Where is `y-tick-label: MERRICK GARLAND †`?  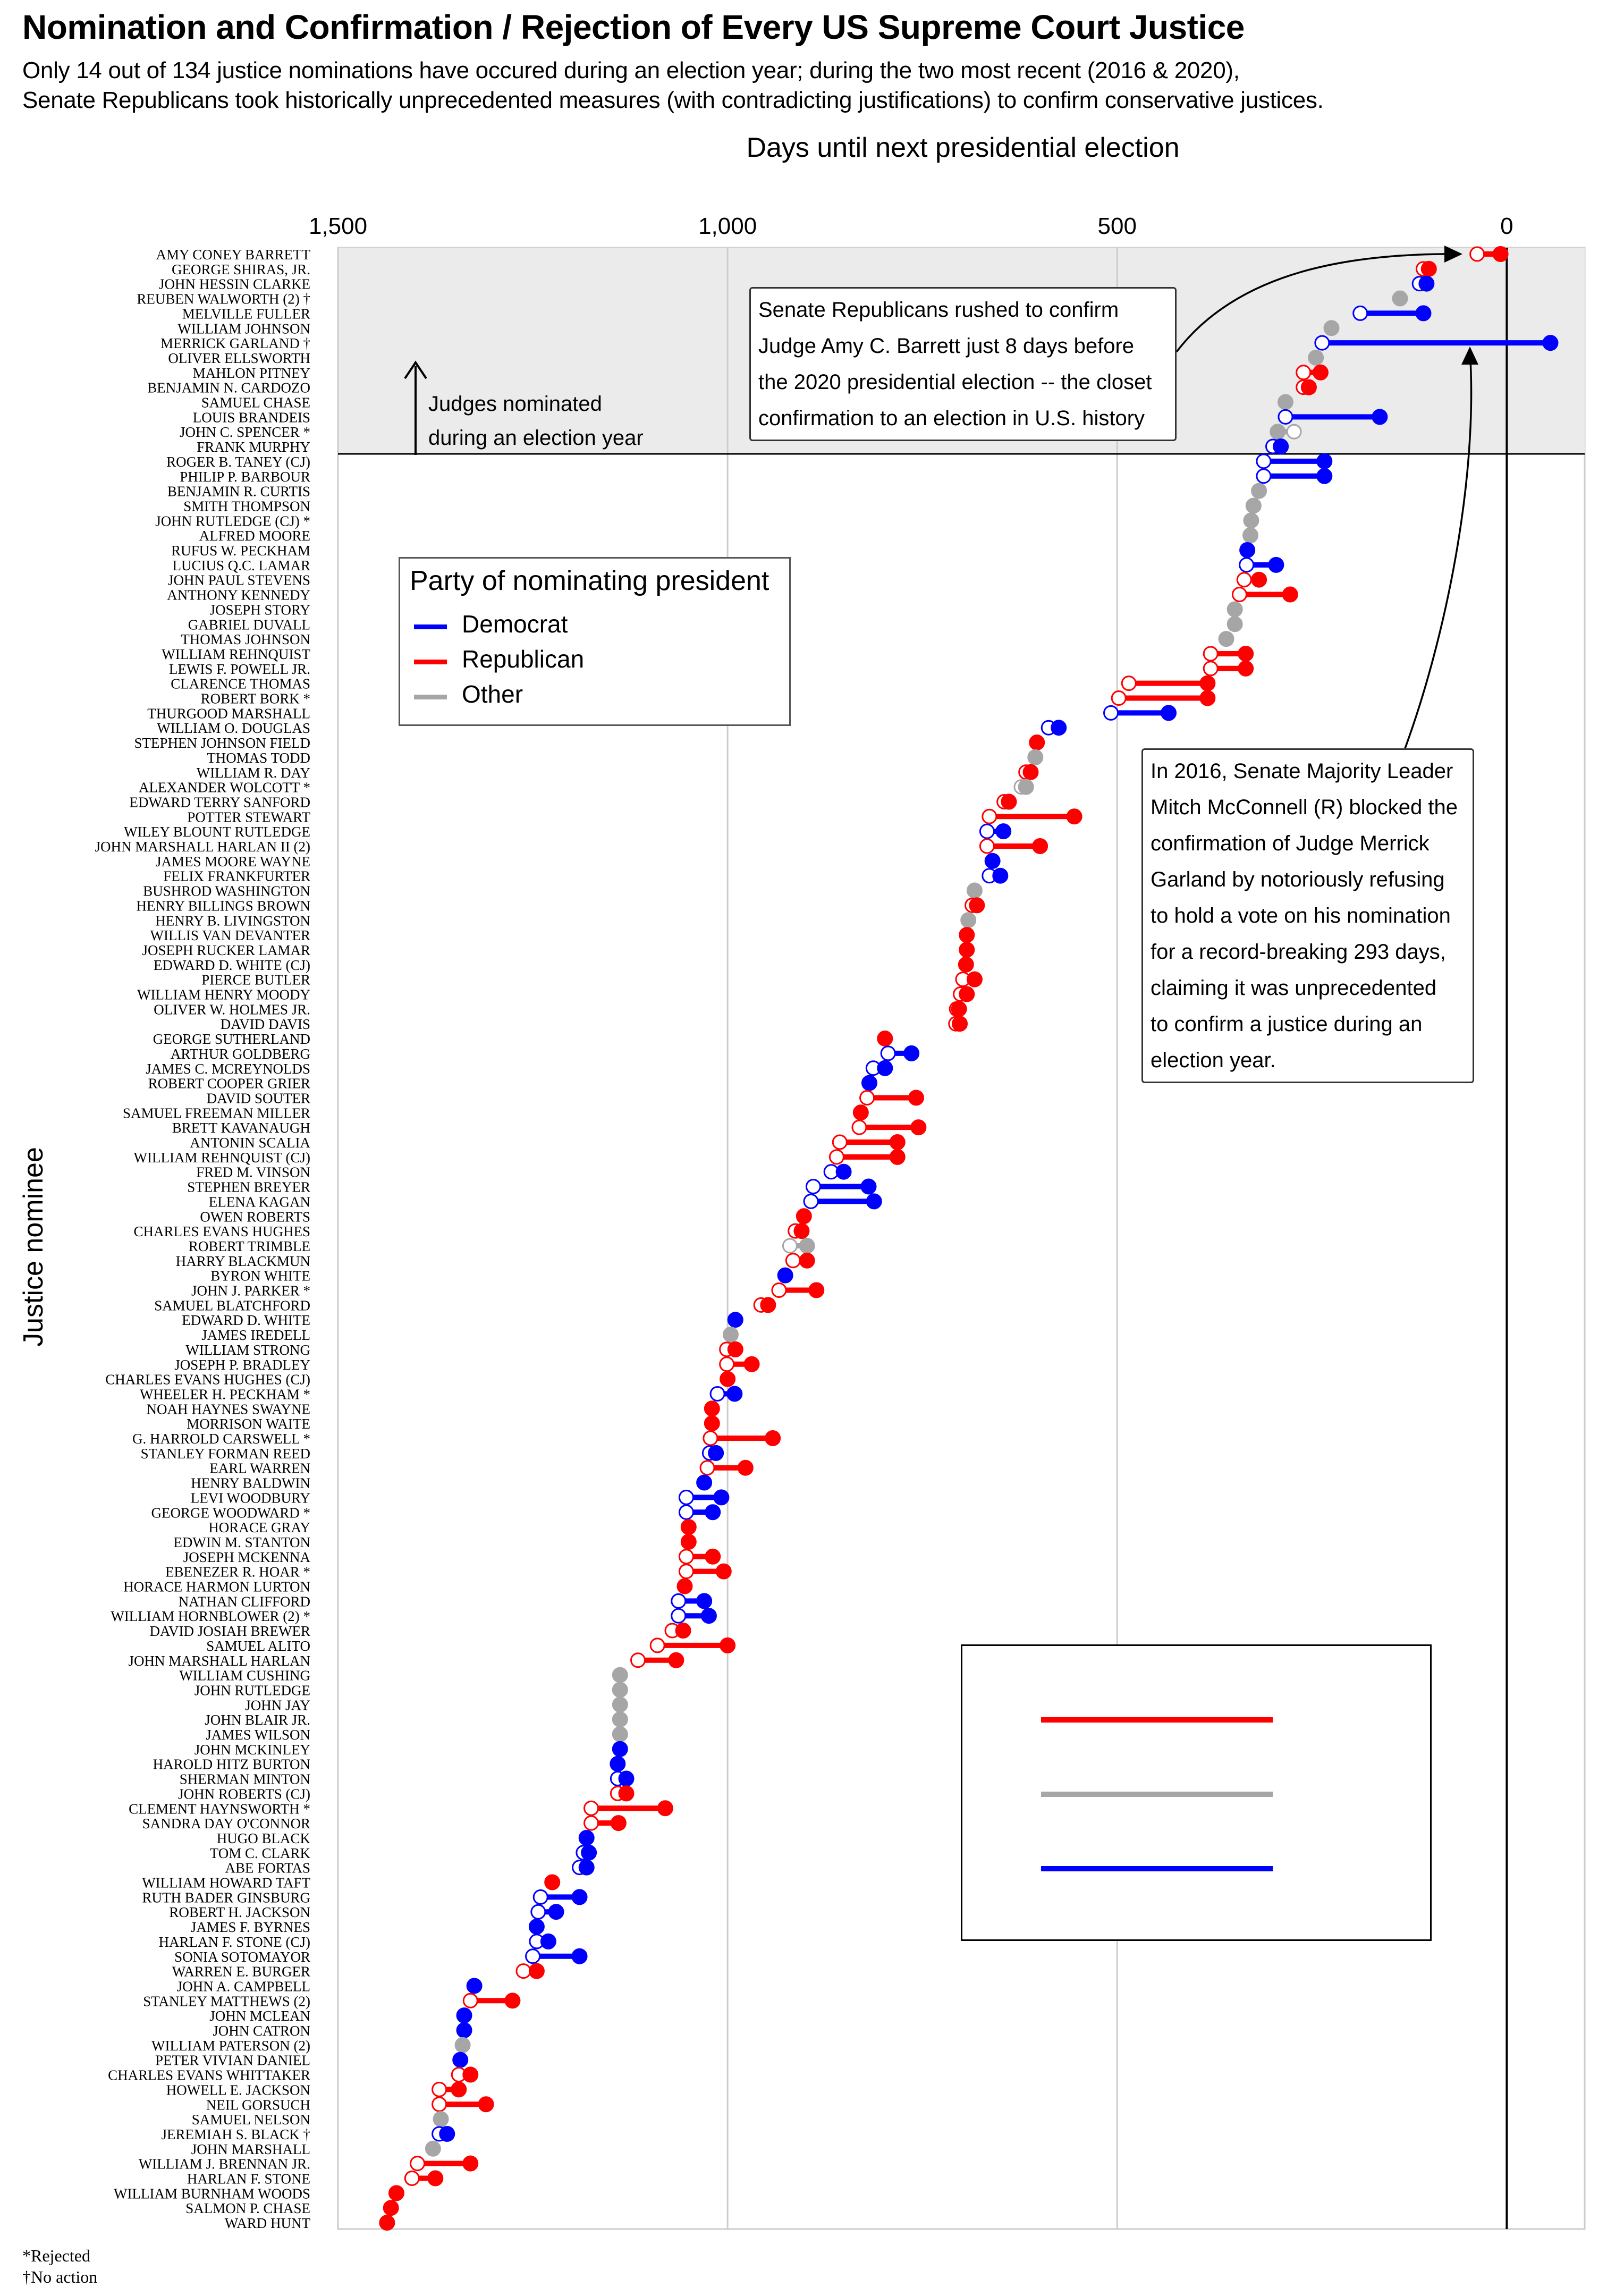
y-tick-label: MERRICK GARLAND † is located at coordinates (235, 343).